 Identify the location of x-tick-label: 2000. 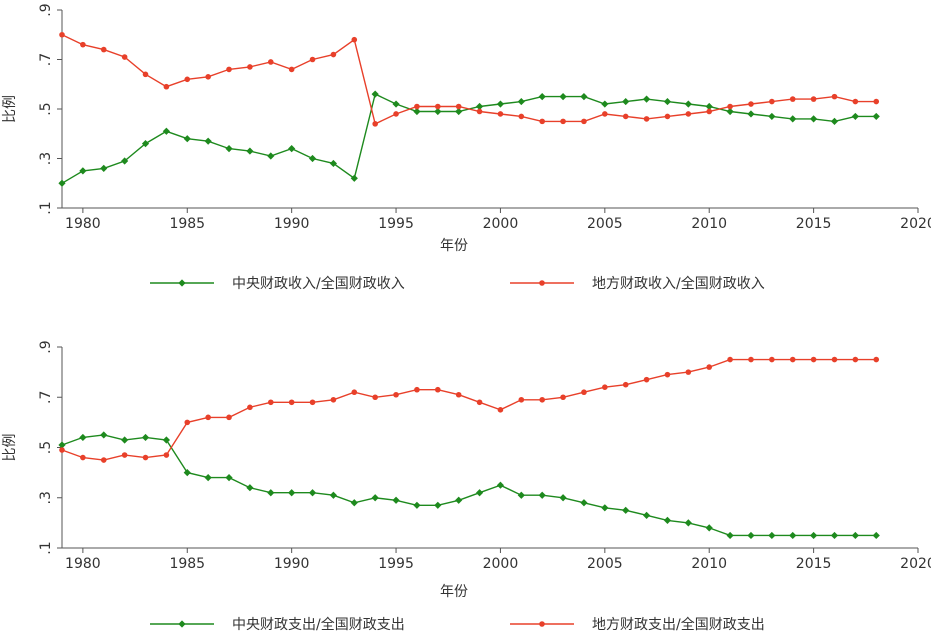
(501, 224).